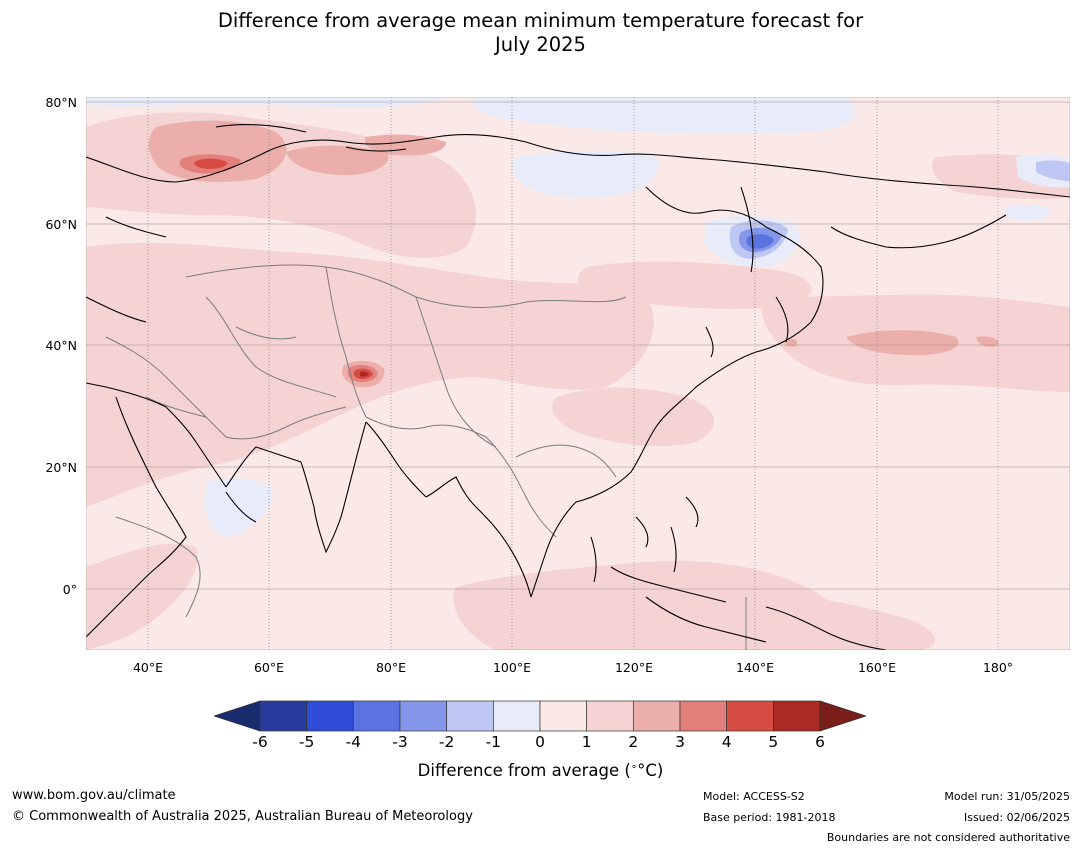 This screenshot has width=1081, height=850. Describe the element at coordinates (660, 770) in the screenshot. I see `colorbar-label-close: )` at that location.